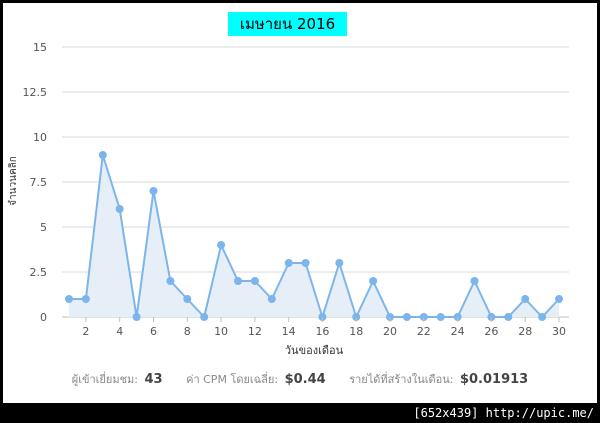  I want to click on income-stat: รายได้ที่สร้างในเดือน: $0.01913, so click(439, 379).